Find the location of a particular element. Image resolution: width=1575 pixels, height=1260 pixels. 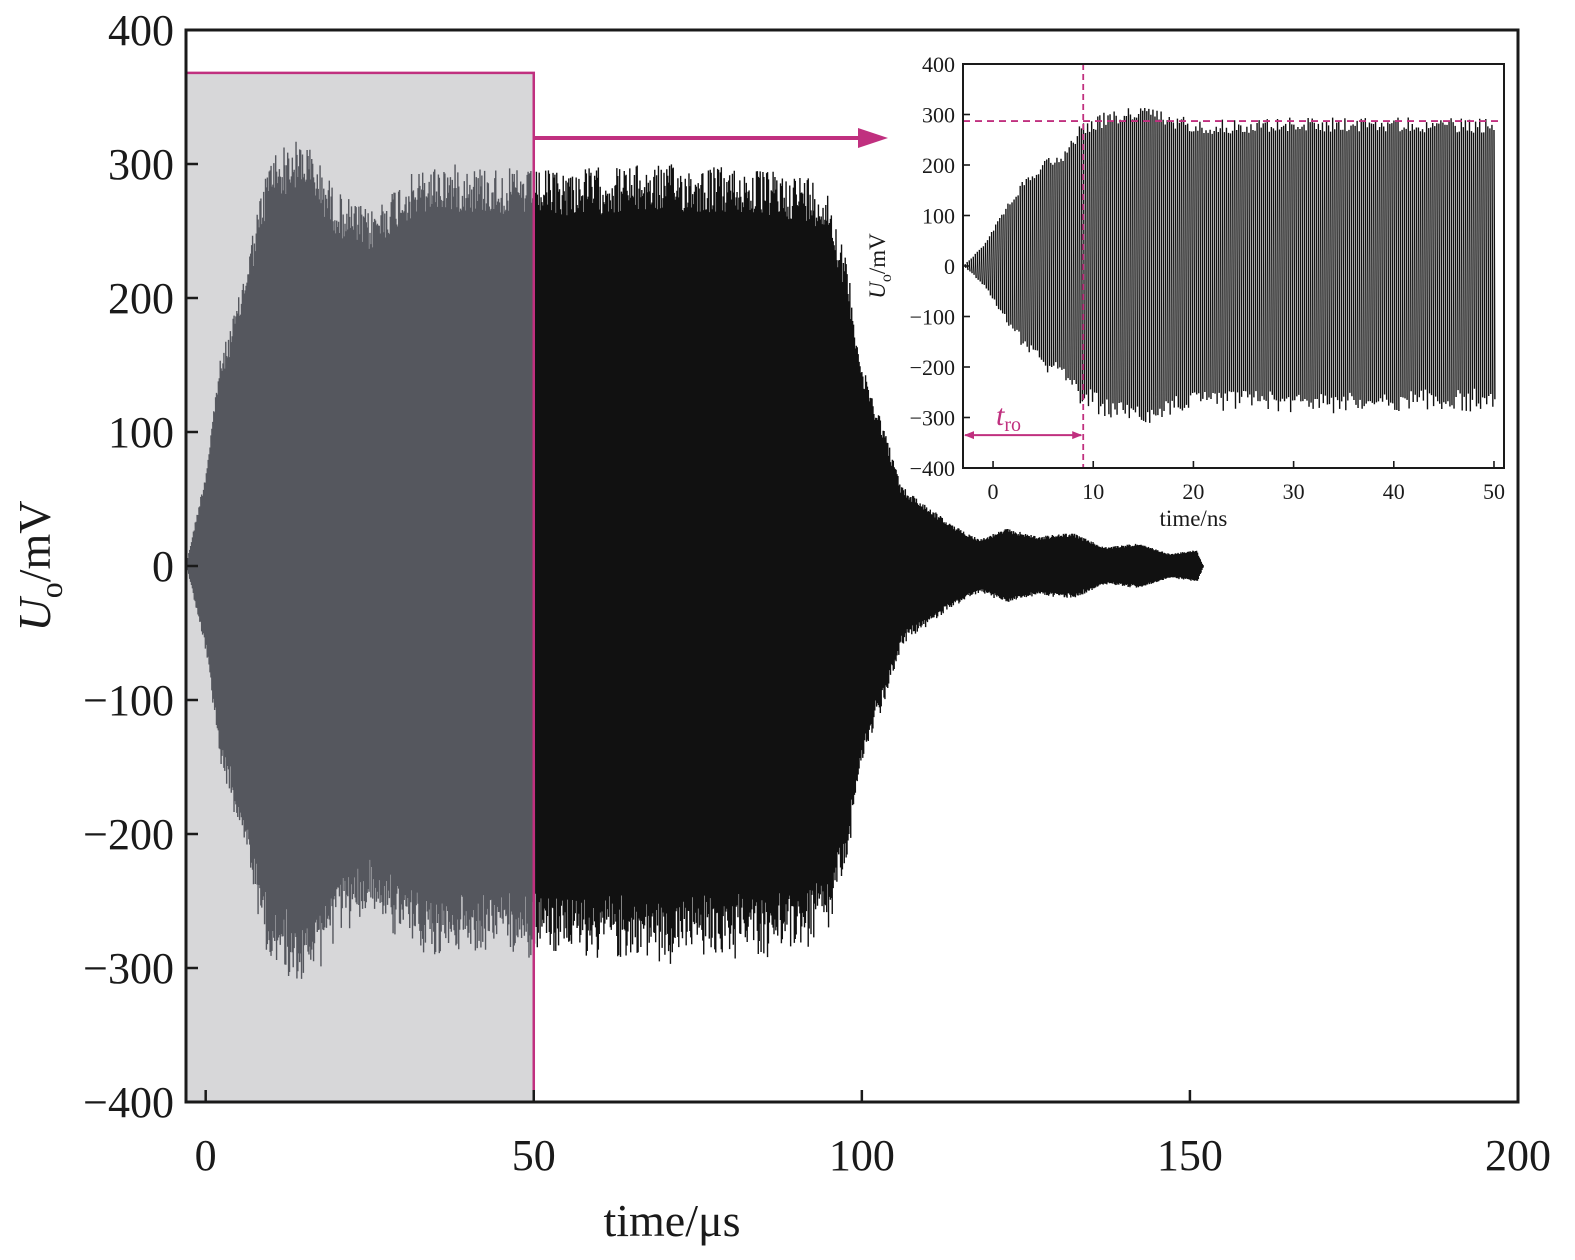

x-tick-label: 10 is located at coordinates (1093, 491).